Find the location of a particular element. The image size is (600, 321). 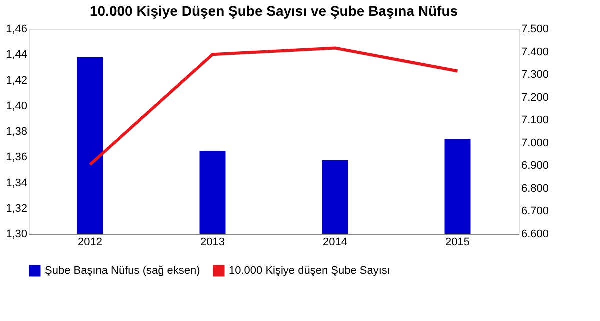

y2-tick-label: 7.100 is located at coordinates (536, 120).